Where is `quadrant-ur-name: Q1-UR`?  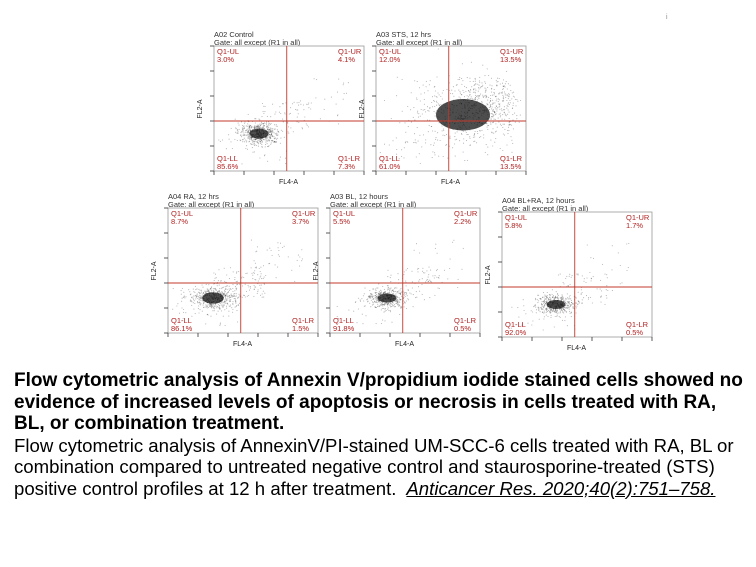 quadrant-ur-name: Q1-UR is located at coordinates (466, 213).